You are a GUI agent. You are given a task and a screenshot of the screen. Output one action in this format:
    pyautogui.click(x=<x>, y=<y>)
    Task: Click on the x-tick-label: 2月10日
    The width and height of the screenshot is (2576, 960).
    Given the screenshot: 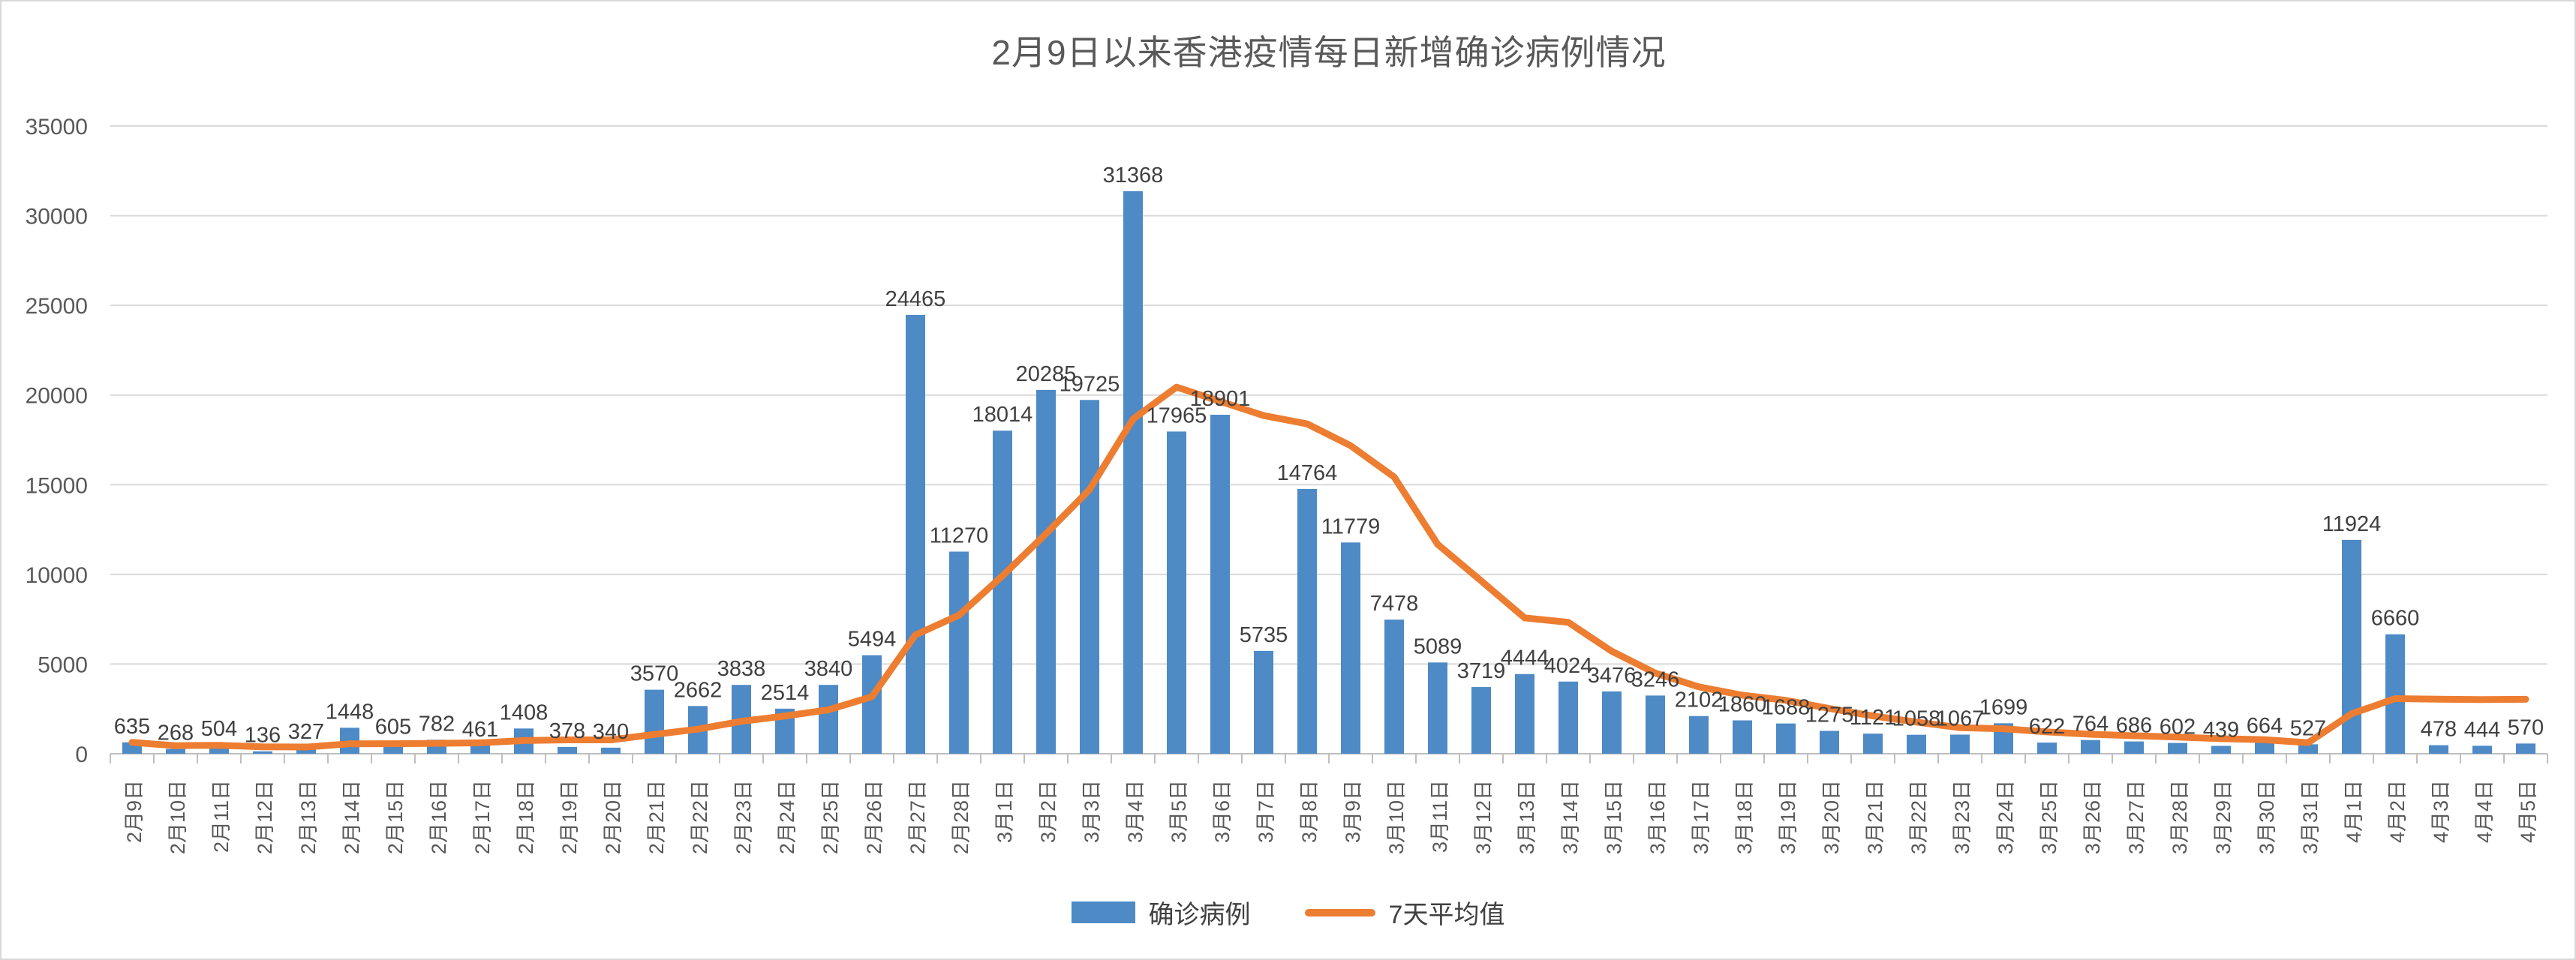 What is the action you would take?
    pyautogui.click(x=178, y=817)
    